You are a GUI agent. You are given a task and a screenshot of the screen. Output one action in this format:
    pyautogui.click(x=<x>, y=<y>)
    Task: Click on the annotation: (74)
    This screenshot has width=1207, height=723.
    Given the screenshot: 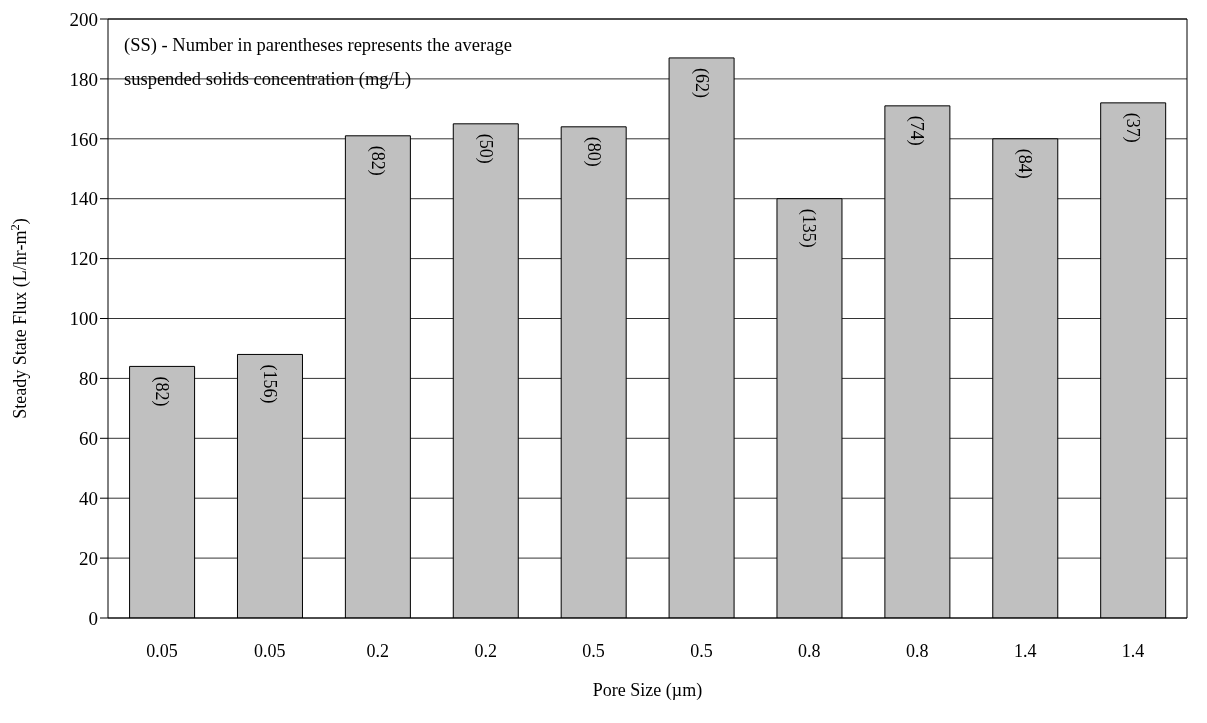 What is the action you would take?
    pyautogui.click(x=917, y=130)
    